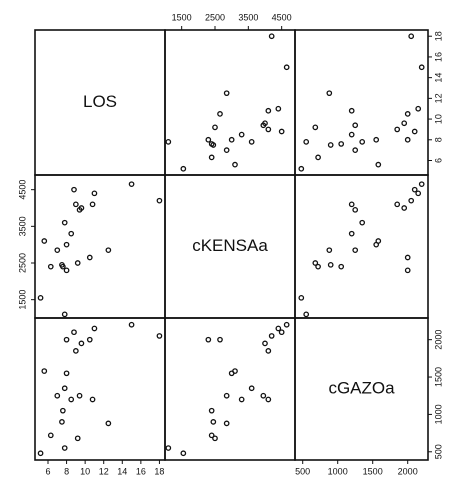  Describe the element at coordinates (215, 17) in the screenshot. I see `x-tick-label: 2500` at that location.